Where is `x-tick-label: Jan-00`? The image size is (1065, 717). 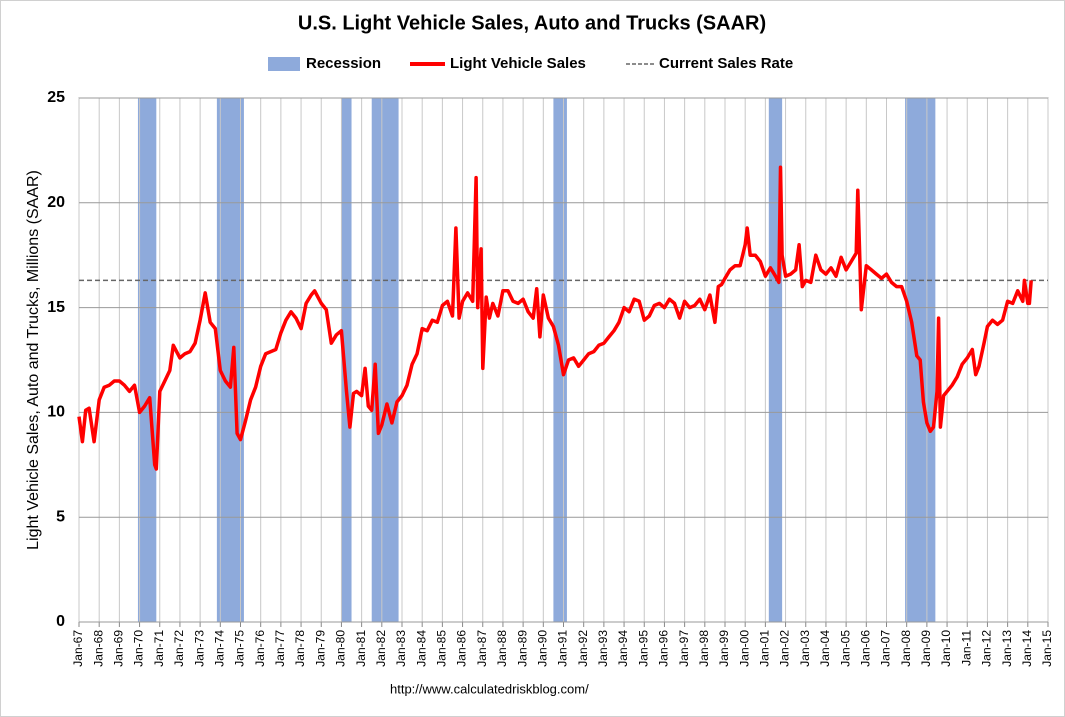 x-tick-label: Jan-00 is located at coordinates (744, 648).